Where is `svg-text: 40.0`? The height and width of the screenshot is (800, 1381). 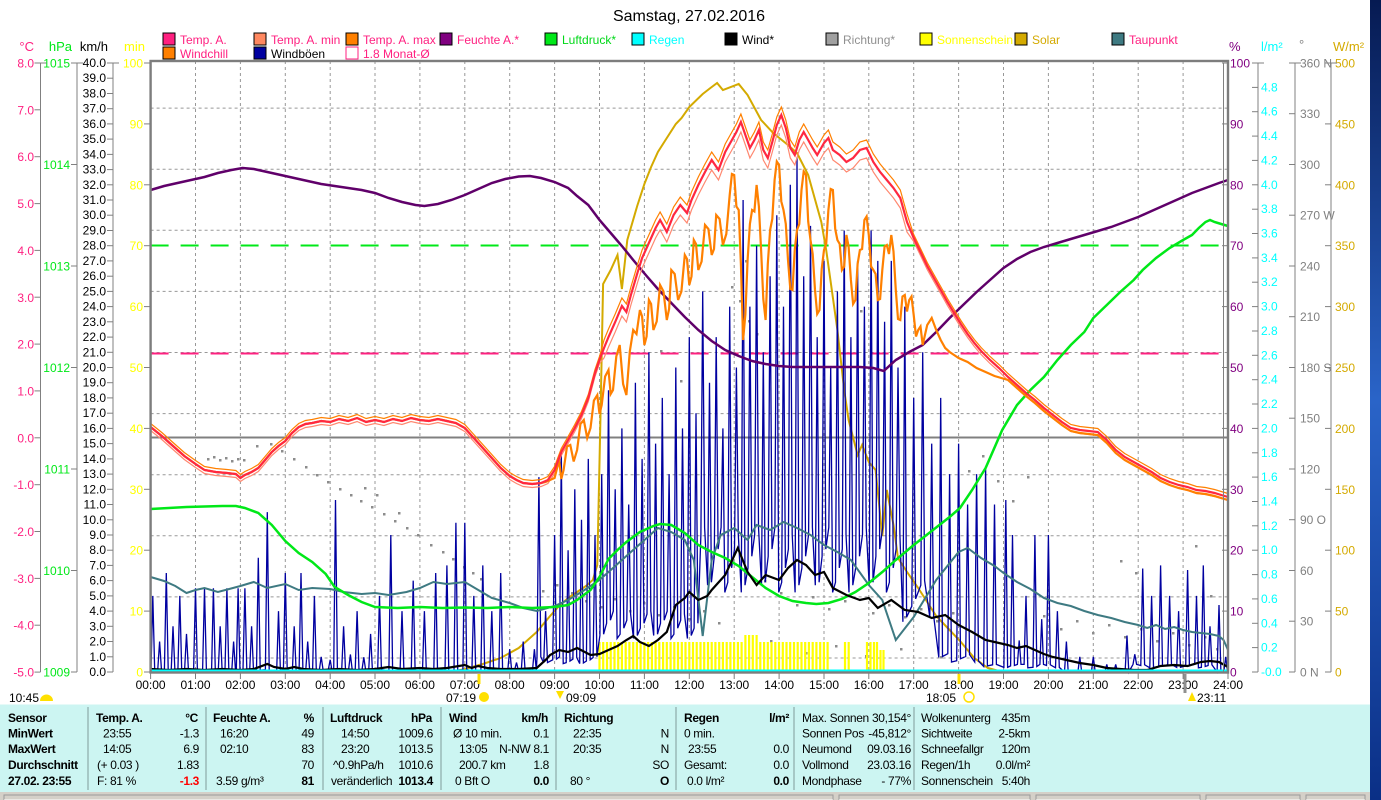 svg-text: 40.0 is located at coordinates (95, 63).